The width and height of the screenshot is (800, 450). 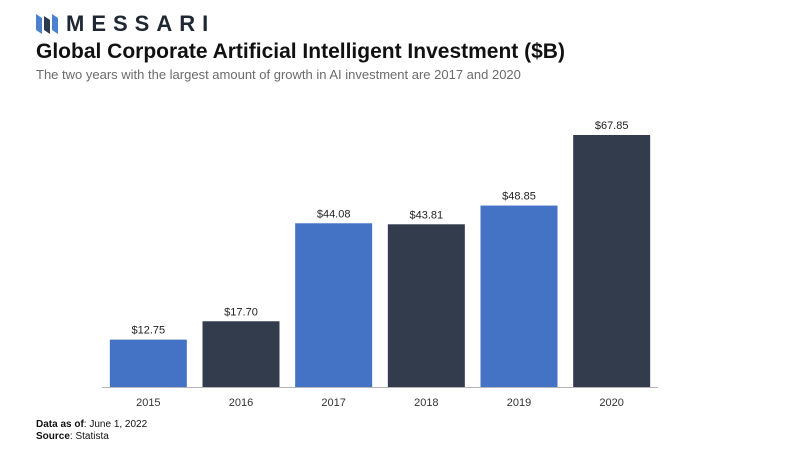 I want to click on x-tick-label-2017: 2017, so click(x=333, y=403).